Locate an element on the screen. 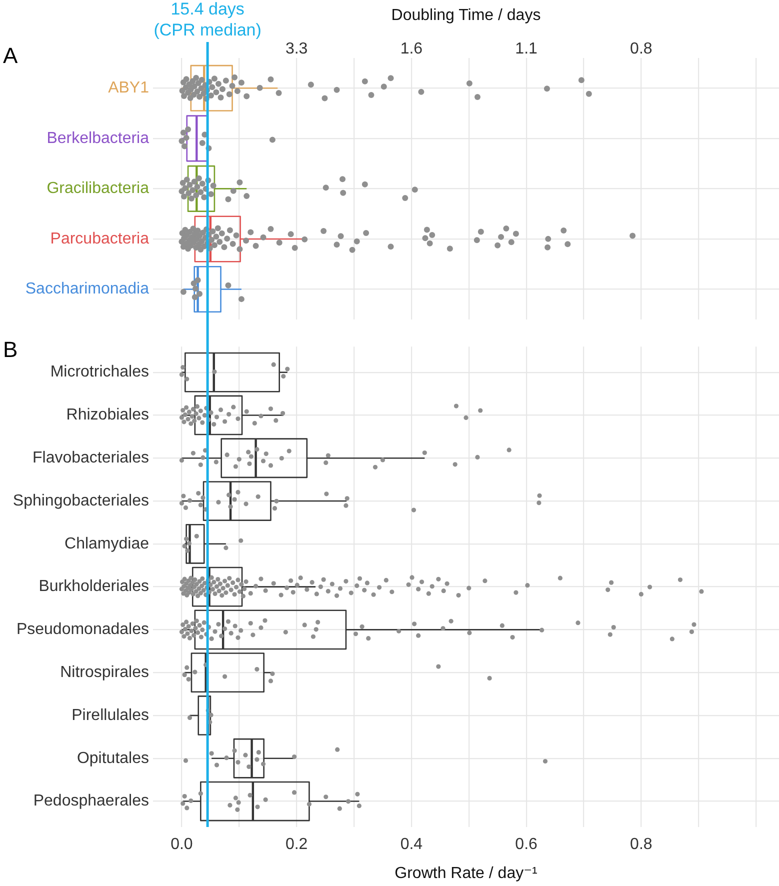  chart-title: B is located at coordinates (10, 349).